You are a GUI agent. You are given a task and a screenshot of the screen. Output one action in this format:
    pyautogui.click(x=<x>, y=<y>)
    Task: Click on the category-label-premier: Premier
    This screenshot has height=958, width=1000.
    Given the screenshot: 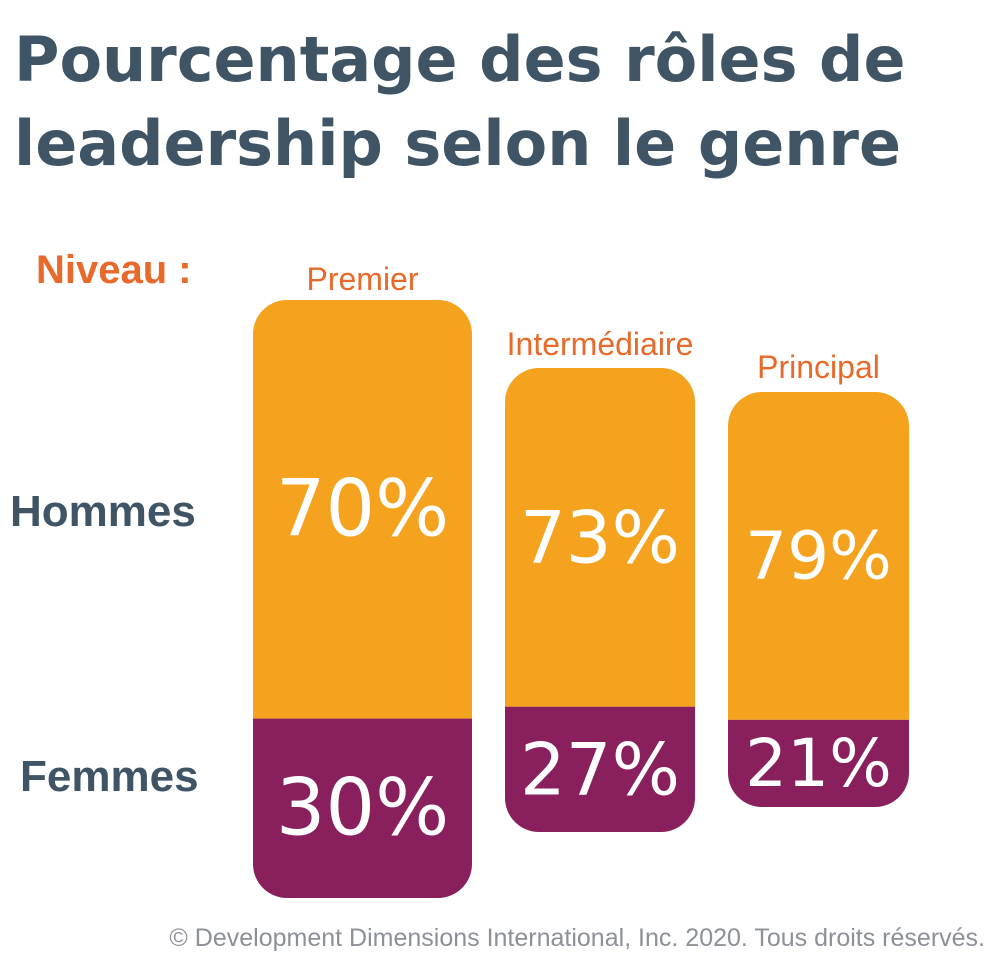 What is the action you would take?
    pyautogui.click(x=362, y=279)
    